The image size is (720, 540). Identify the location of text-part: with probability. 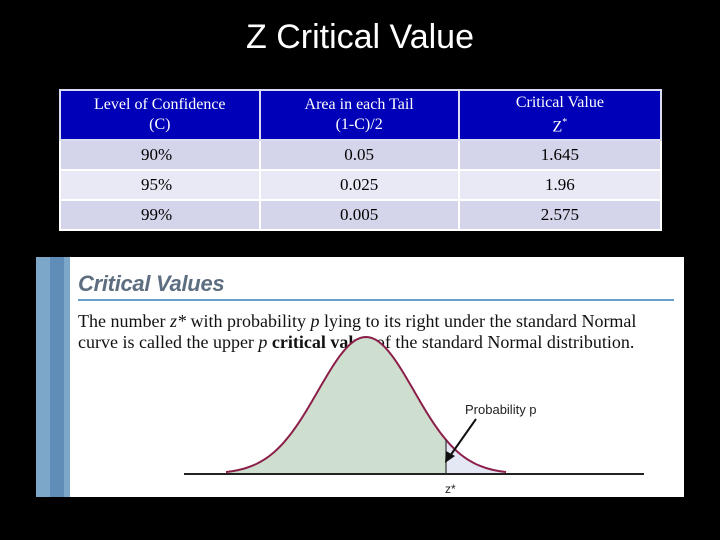
(248, 321).